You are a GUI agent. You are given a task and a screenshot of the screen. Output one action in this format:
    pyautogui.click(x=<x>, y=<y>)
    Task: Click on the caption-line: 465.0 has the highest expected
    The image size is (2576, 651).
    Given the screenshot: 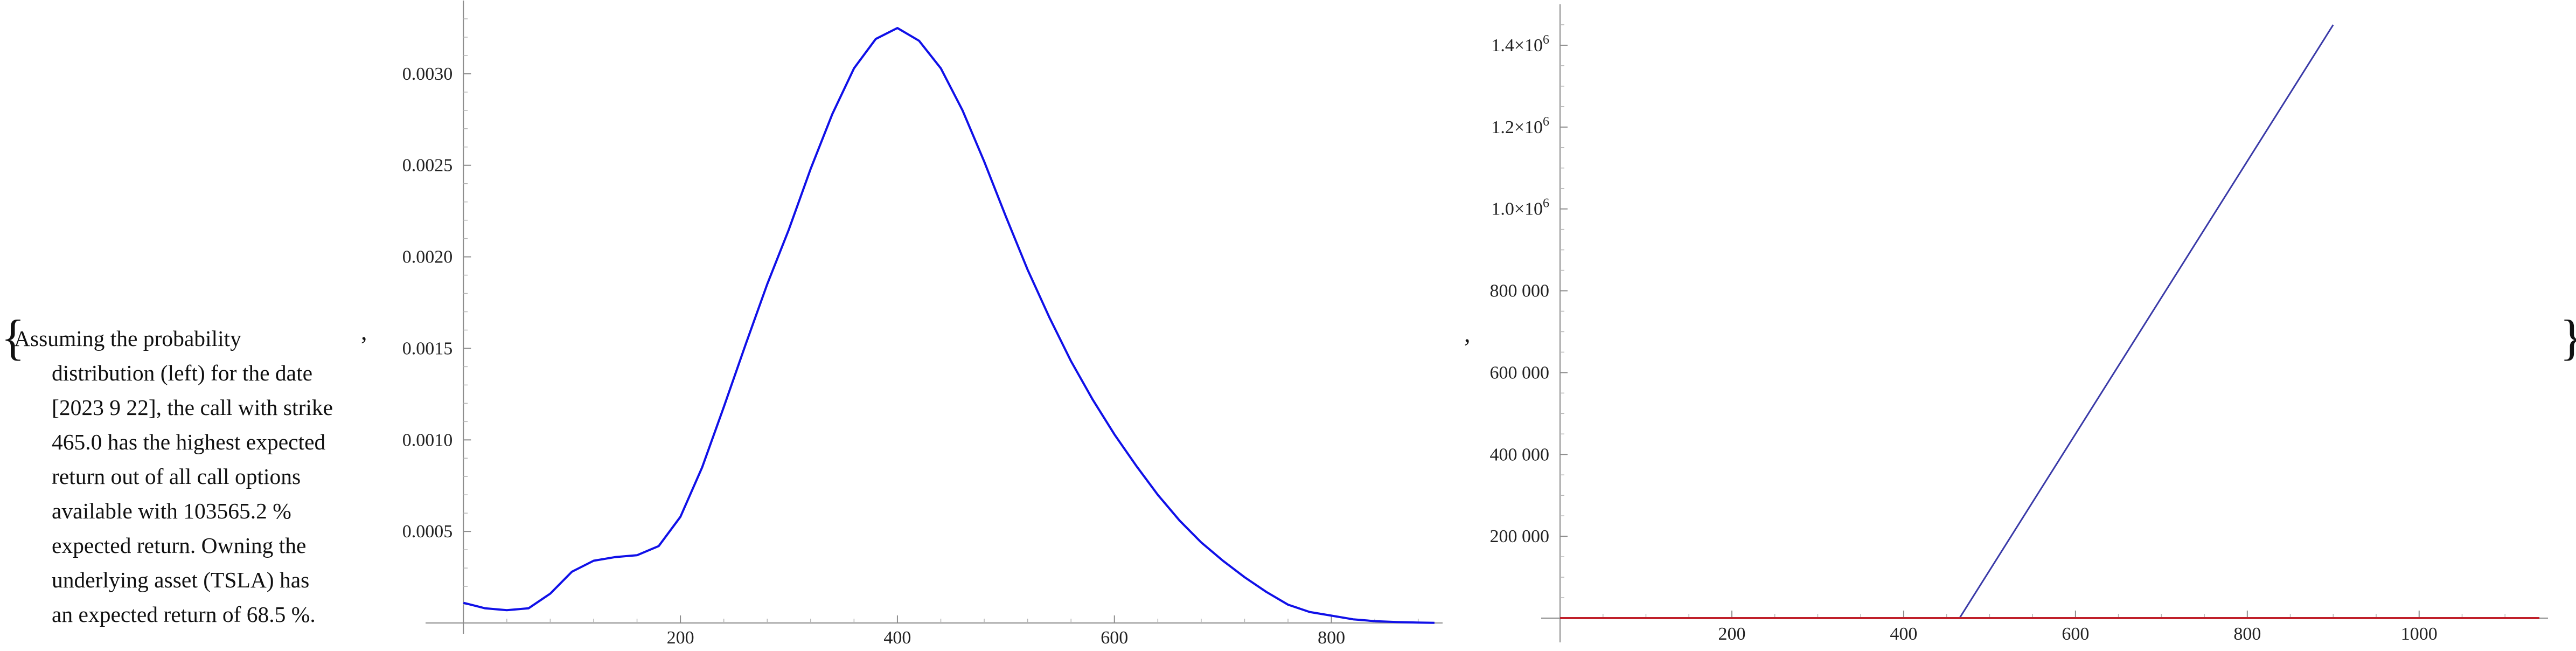 What is the action you would take?
    pyautogui.click(x=189, y=442)
    